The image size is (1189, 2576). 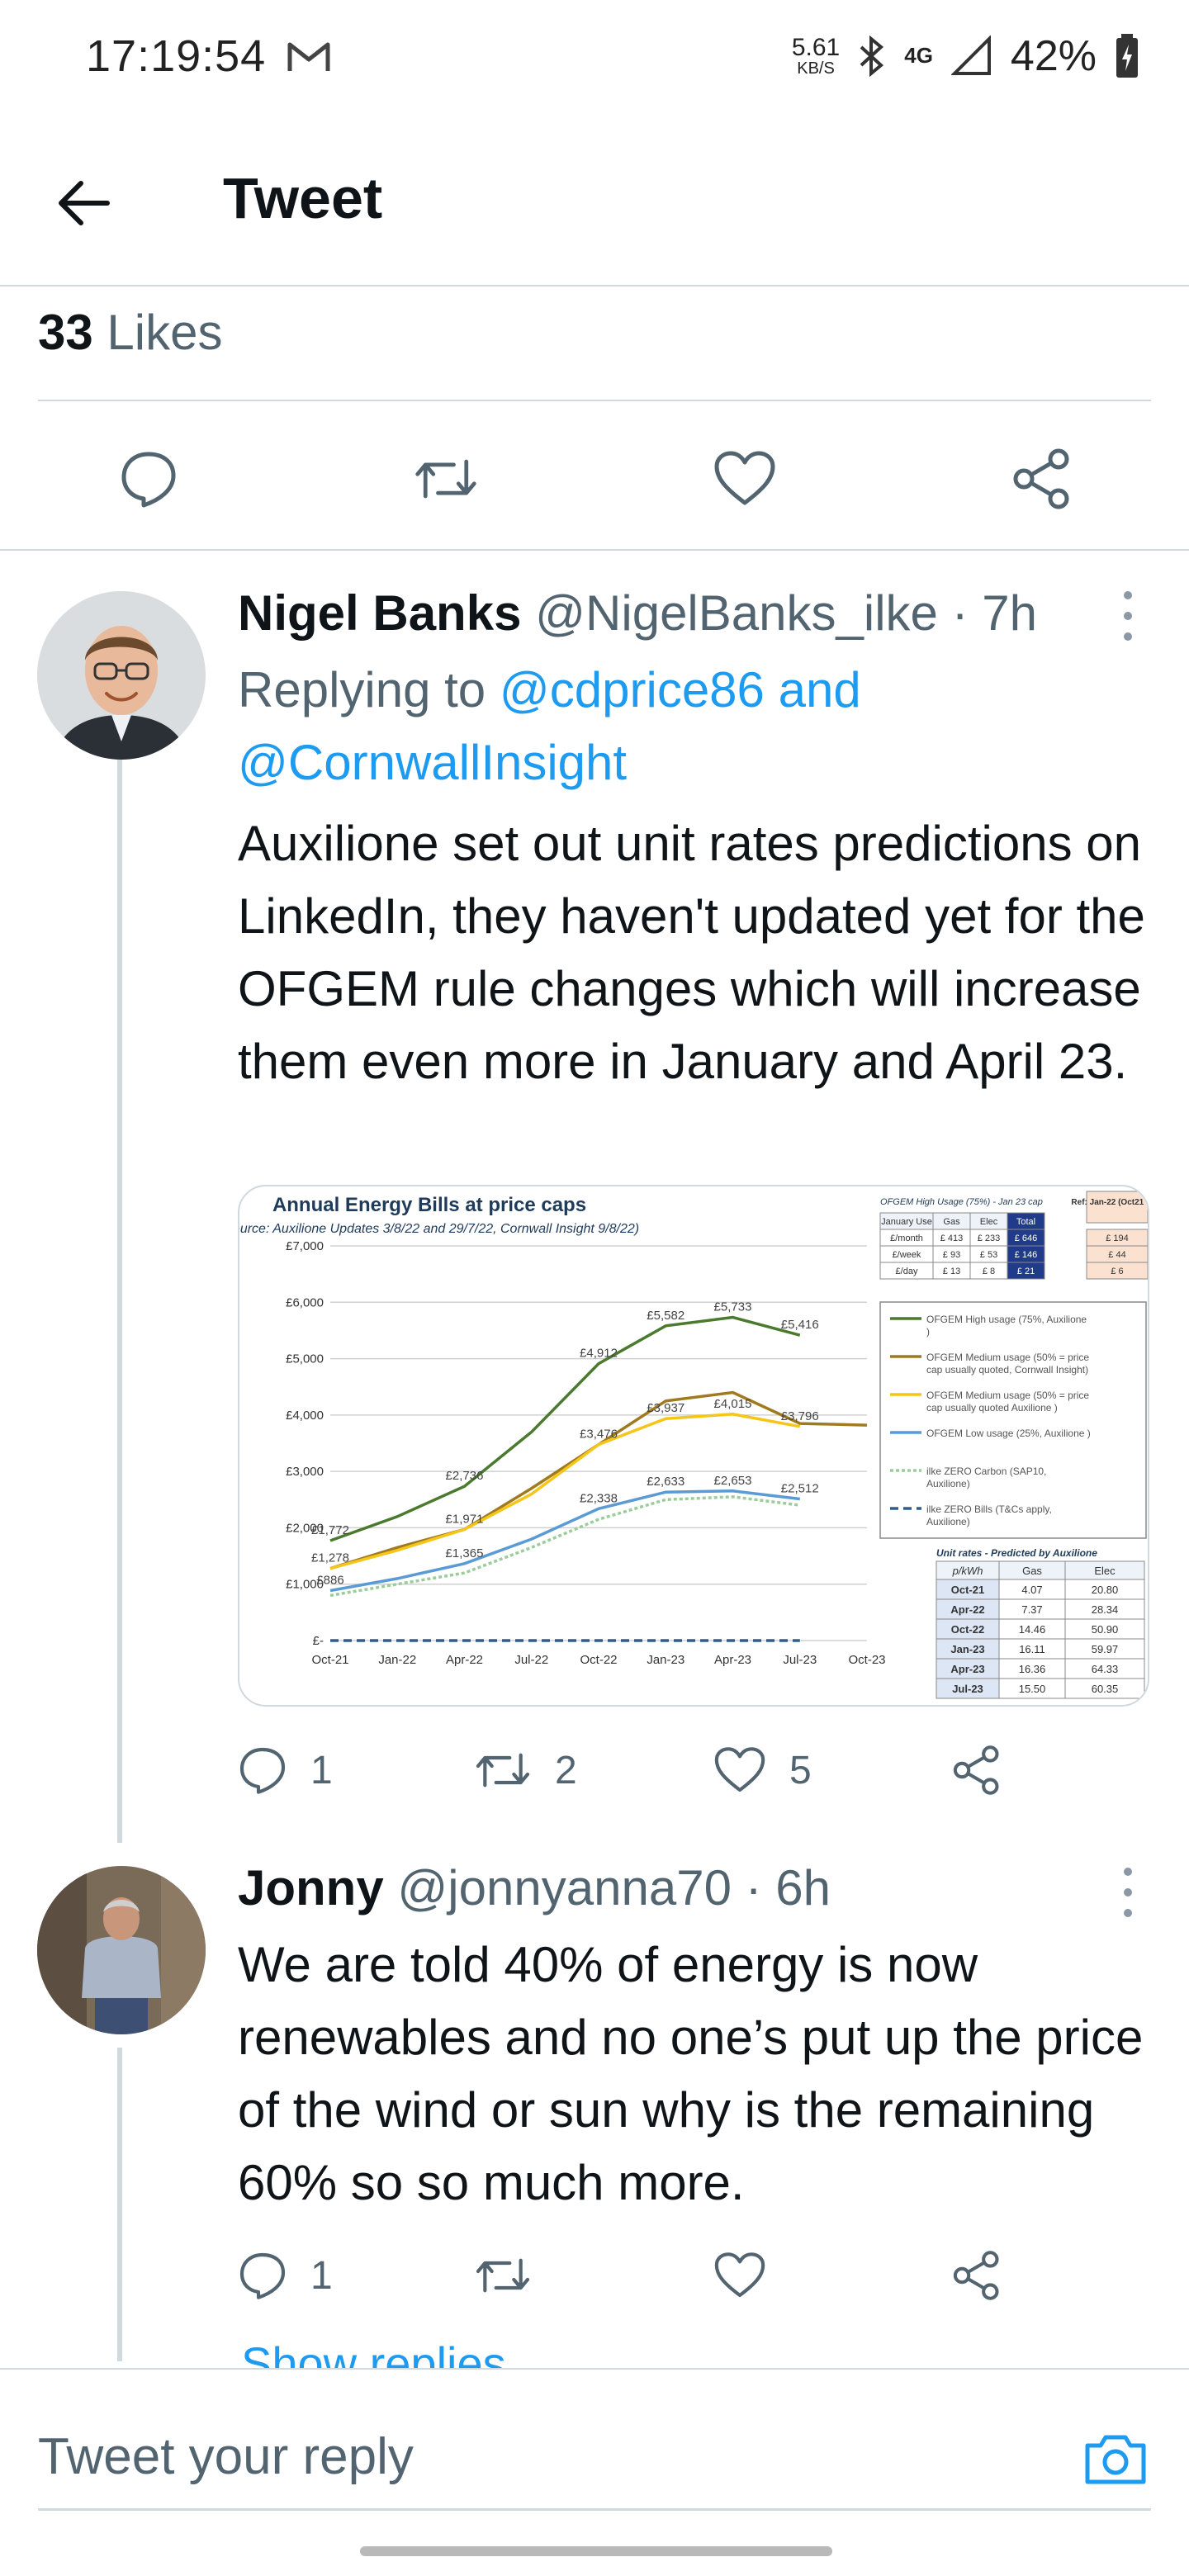 I want to click on chart-data-label: £5,733, so click(x=733, y=1307).